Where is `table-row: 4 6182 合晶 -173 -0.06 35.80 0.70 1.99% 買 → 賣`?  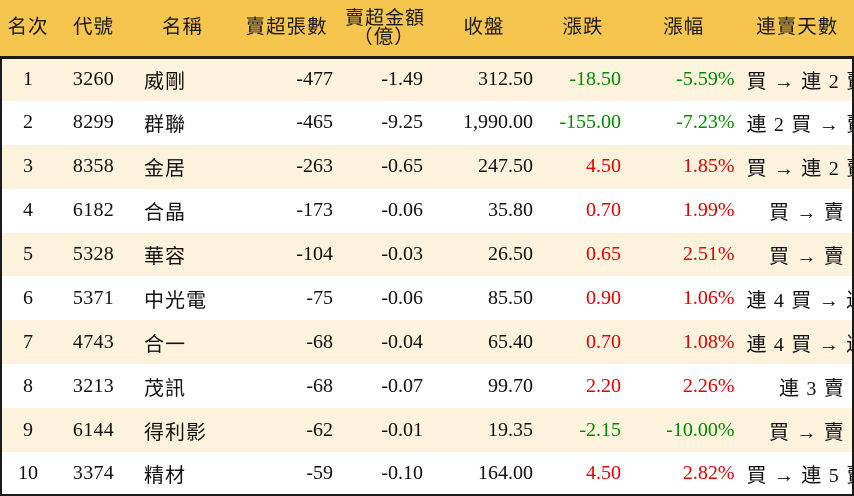 table-row: 4 6182 合晶 -173 -0.06 35.80 0.70 1.99% 買 → 賣 is located at coordinates (427, 210).